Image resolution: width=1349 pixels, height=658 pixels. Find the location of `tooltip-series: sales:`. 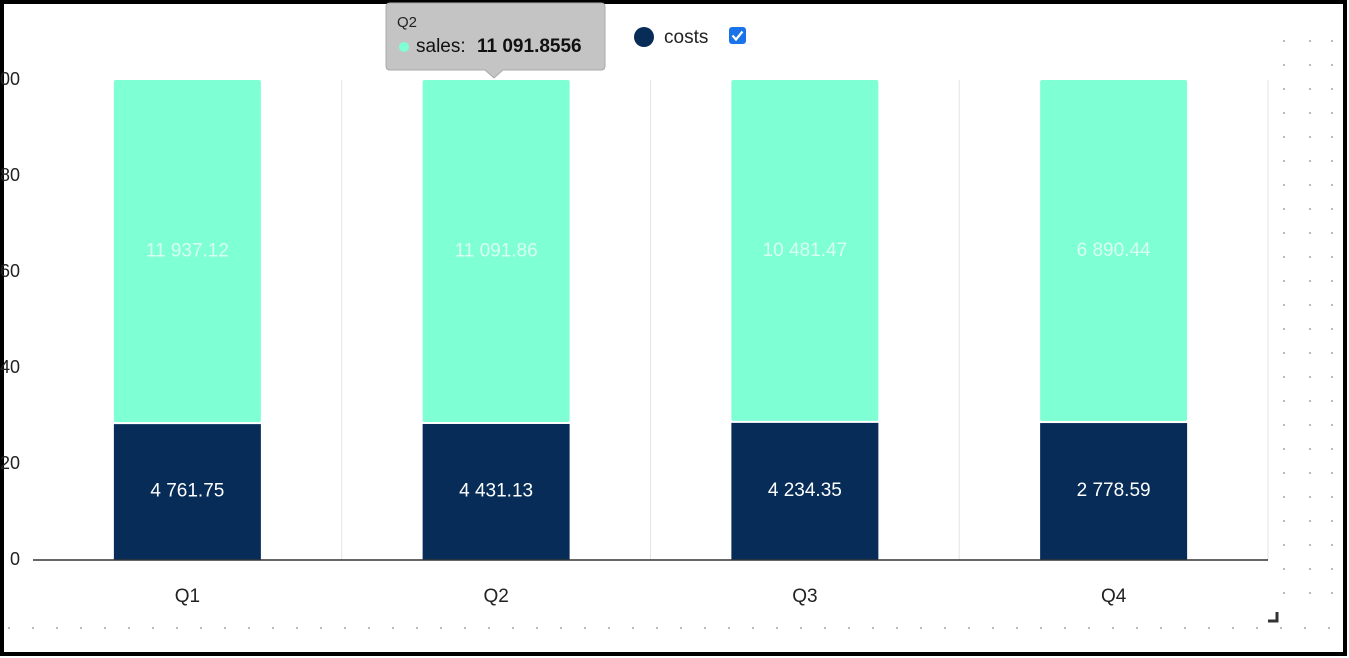

tooltip-series: sales: is located at coordinates (441, 46).